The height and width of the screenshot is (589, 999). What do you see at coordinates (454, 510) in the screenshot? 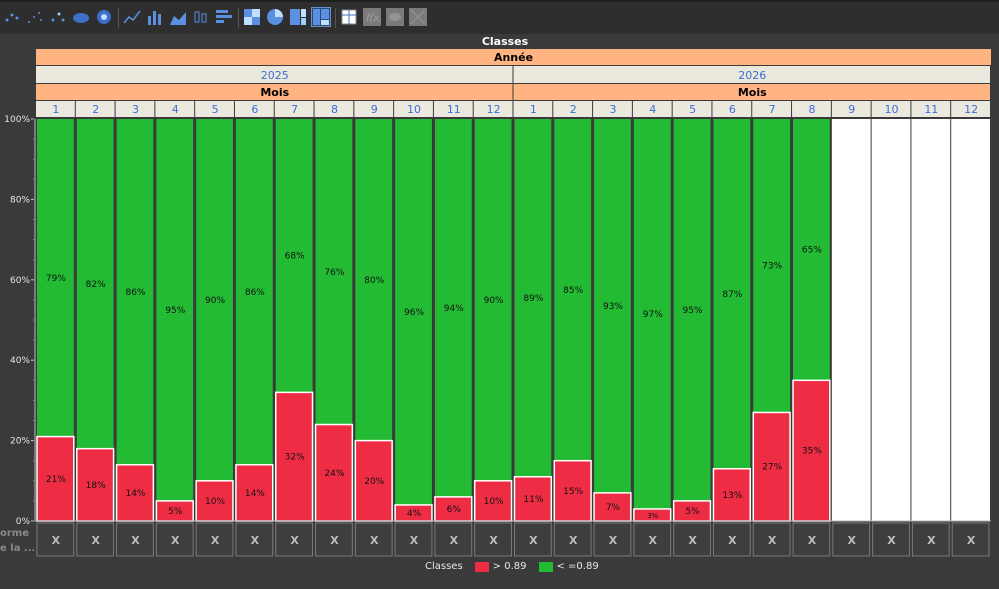
I see `data-label-red: 6%` at bounding box center [454, 510].